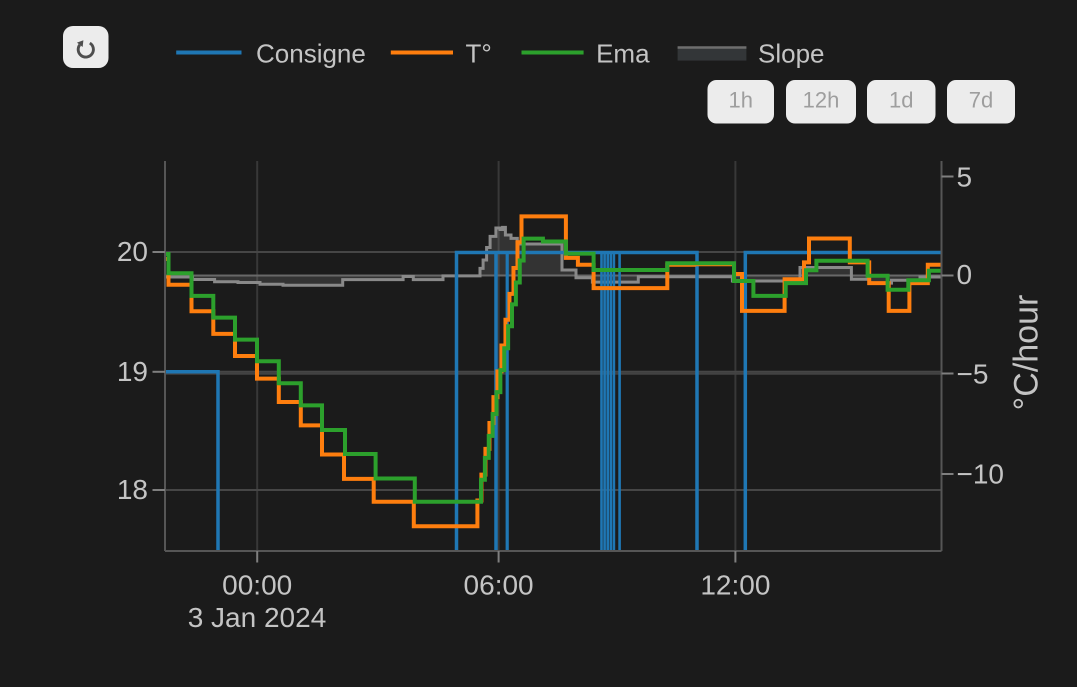 The height and width of the screenshot is (687, 1077). Describe the element at coordinates (132, 251) in the screenshot. I see `svg-text: 20` at that location.